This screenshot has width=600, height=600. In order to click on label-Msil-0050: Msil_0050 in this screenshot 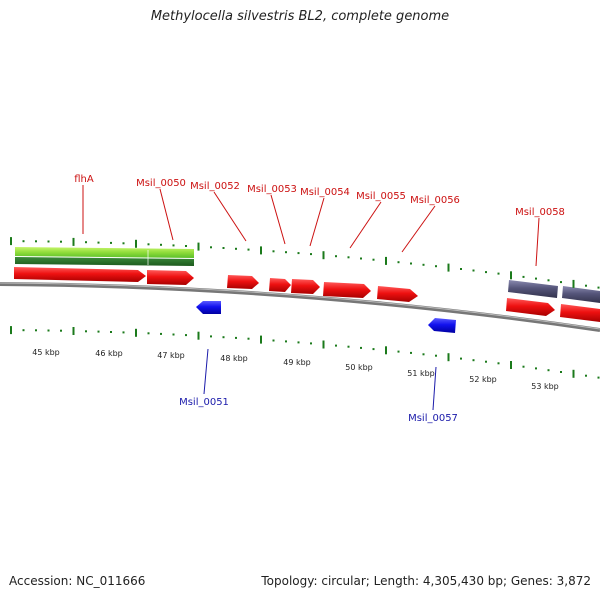, I will do `click(161, 183)`.